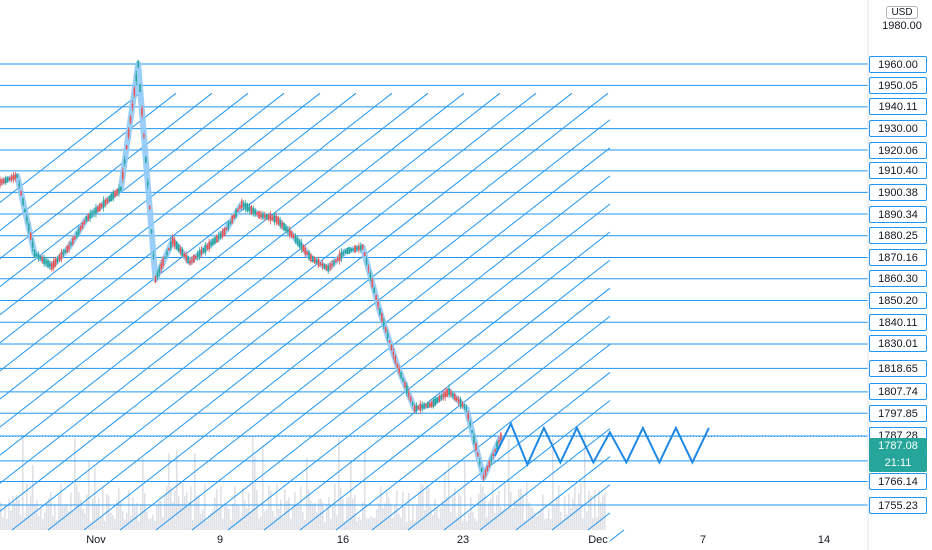 The height and width of the screenshot is (550, 932). I want to click on last-price-label: 1787.08, so click(898, 447).